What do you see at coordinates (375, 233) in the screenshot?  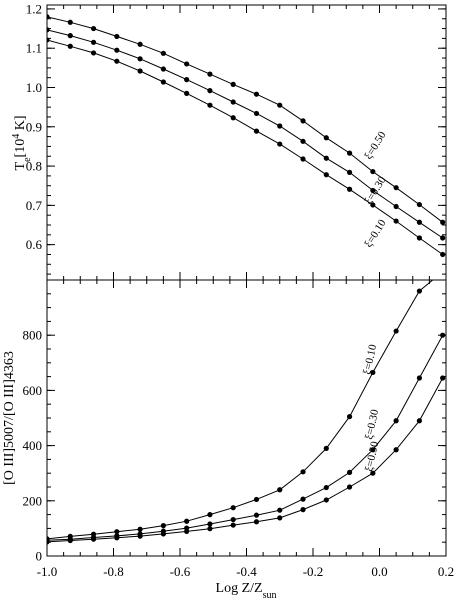 I see `top-series-label-xi-010: ξ=0.10` at bounding box center [375, 233].